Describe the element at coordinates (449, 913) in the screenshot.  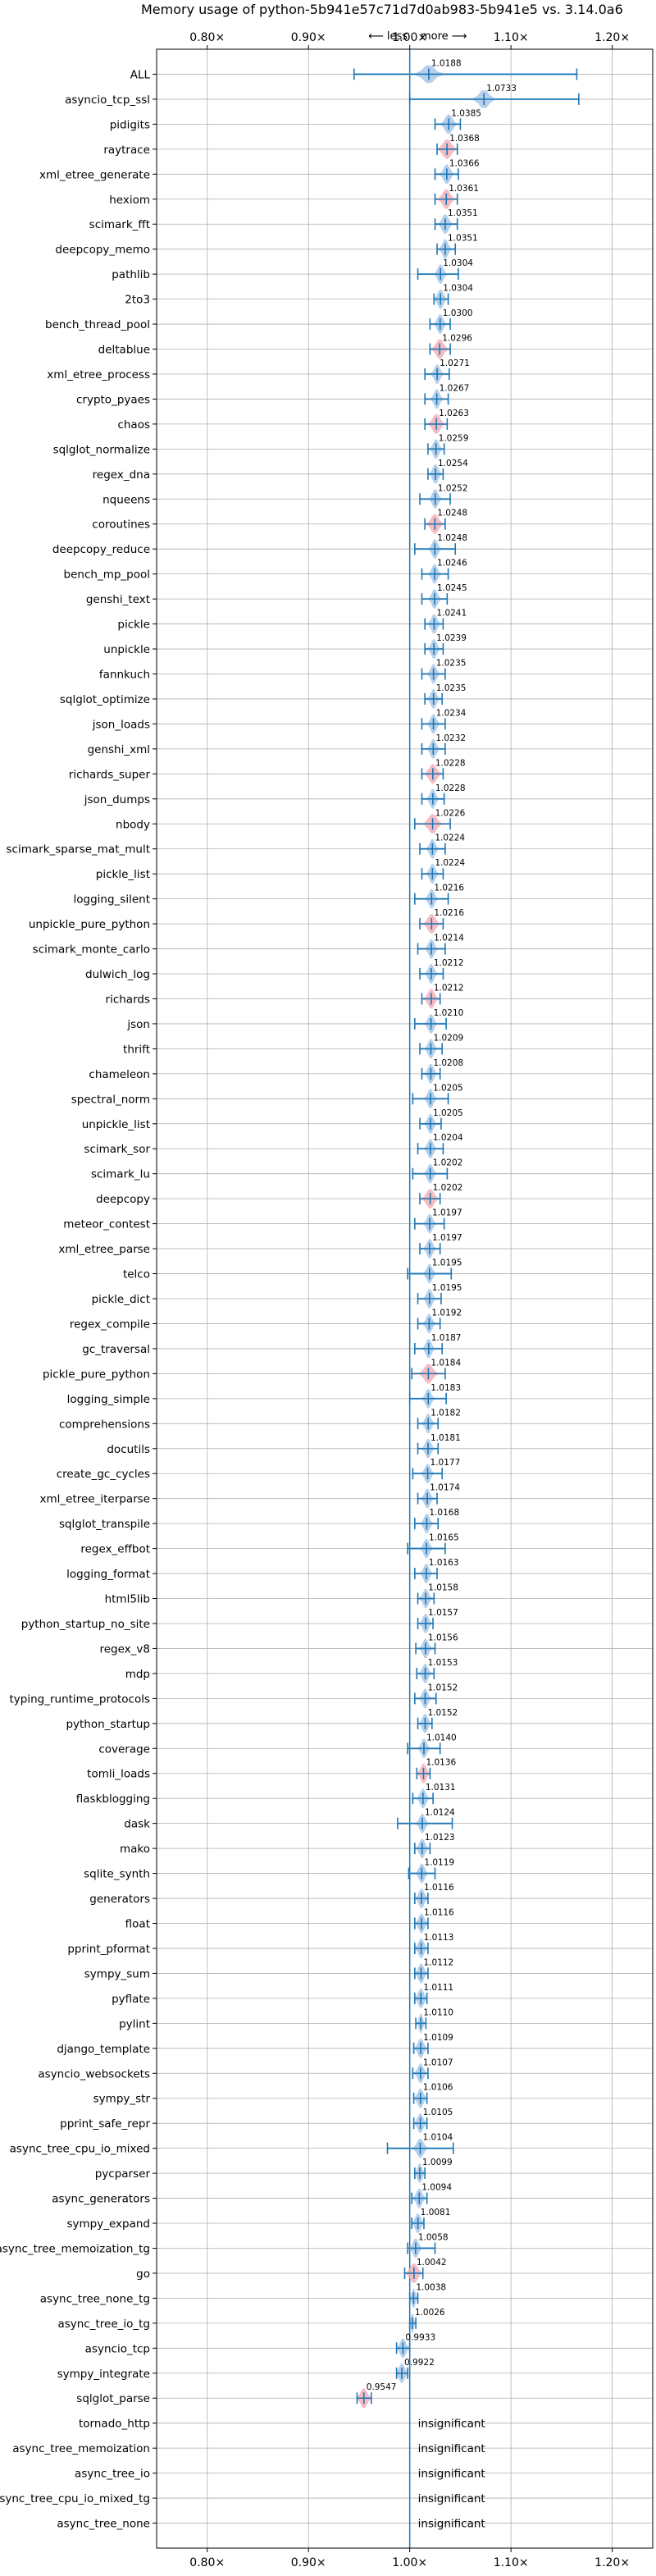
I see `value-label: 1.0216` at that location.